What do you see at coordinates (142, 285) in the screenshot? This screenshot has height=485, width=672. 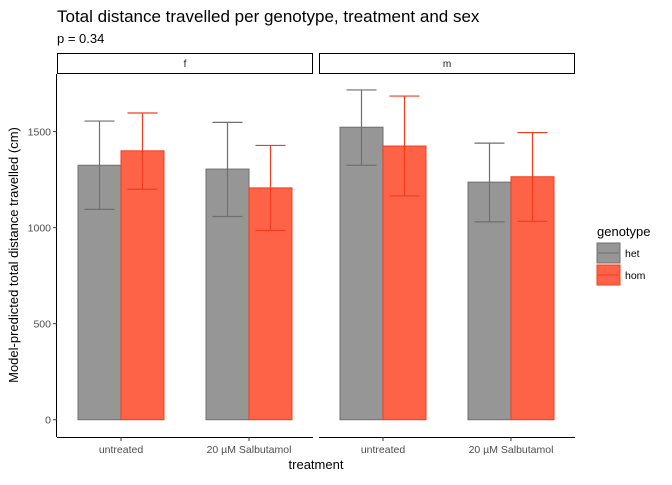 I see `bar-hom` at bounding box center [142, 285].